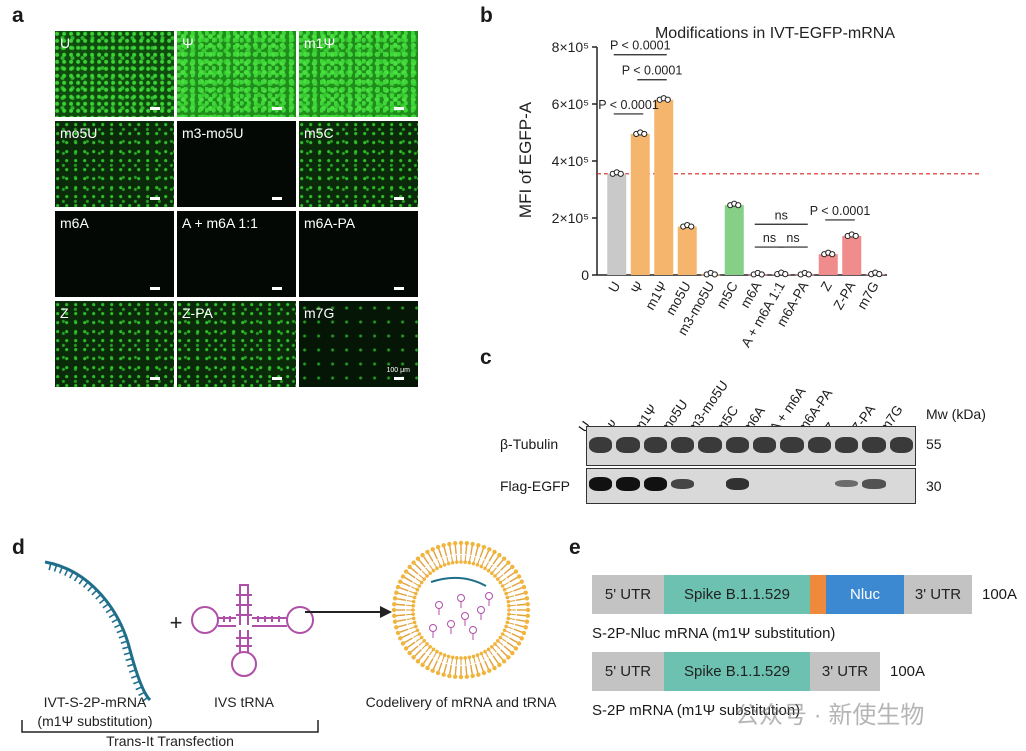  Describe the element at coordinates (570, 218) in the screenshot. I see `y-tick-label: 2×10⁵` at that location.